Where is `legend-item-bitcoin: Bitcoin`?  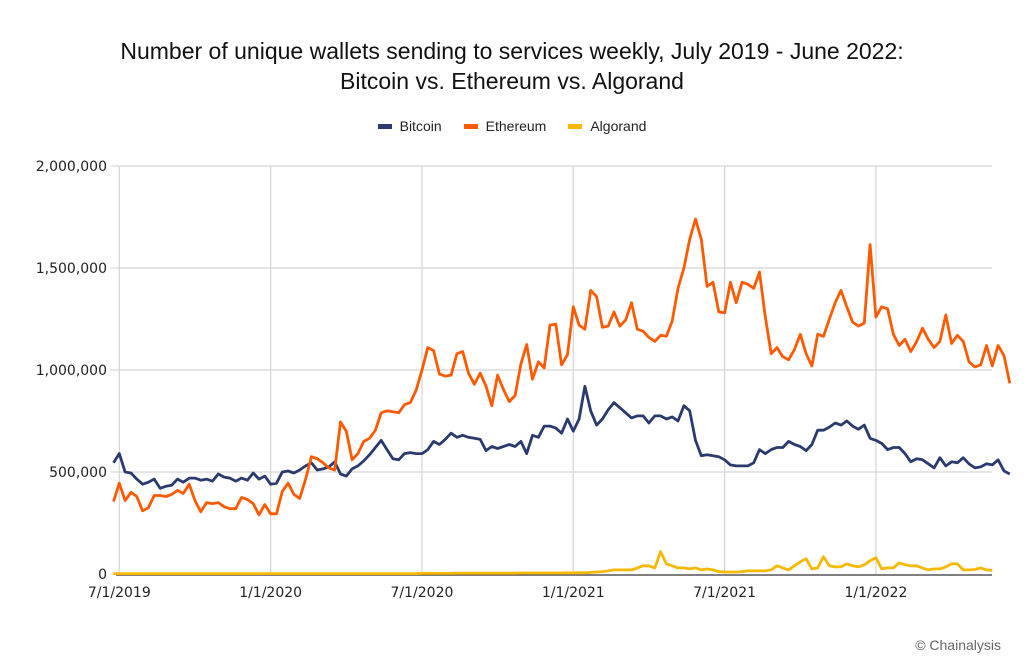 legend-item-bitcoin: Bitcoin is located at coordinates (409, 126).